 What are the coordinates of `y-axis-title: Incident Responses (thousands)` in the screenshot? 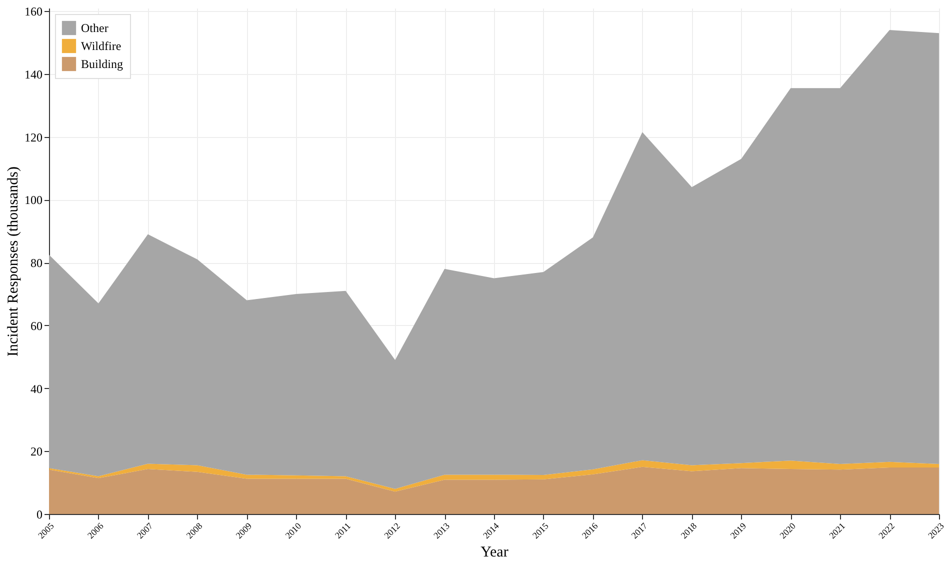 It's located at (14, 261).